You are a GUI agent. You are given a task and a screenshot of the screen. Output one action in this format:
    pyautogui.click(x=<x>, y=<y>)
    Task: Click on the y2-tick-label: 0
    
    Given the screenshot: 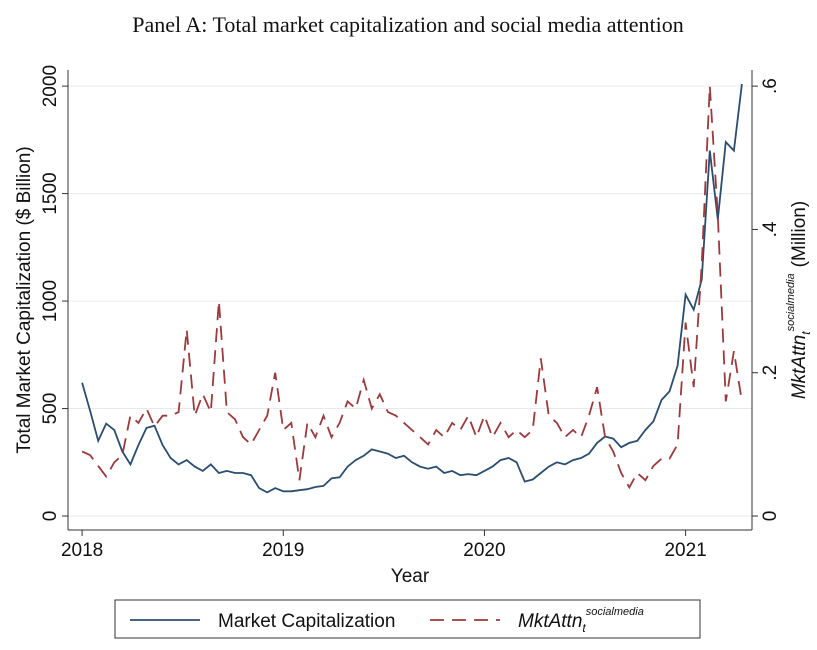 What is the action you would take?
    pyautogui.click(x=770, y=516)
    